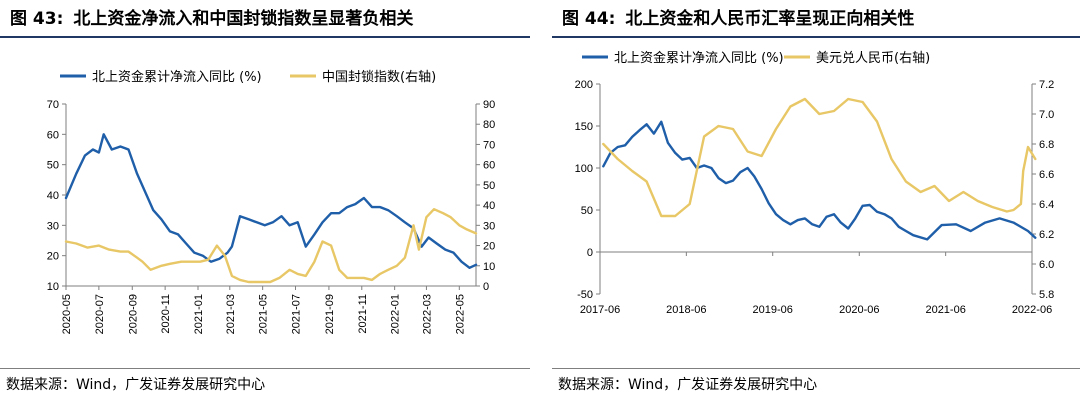  What do you see at coordinates (584, 85) in the screenshot?
I see `left-tick-label: 200` at bounding box center [584, 85].